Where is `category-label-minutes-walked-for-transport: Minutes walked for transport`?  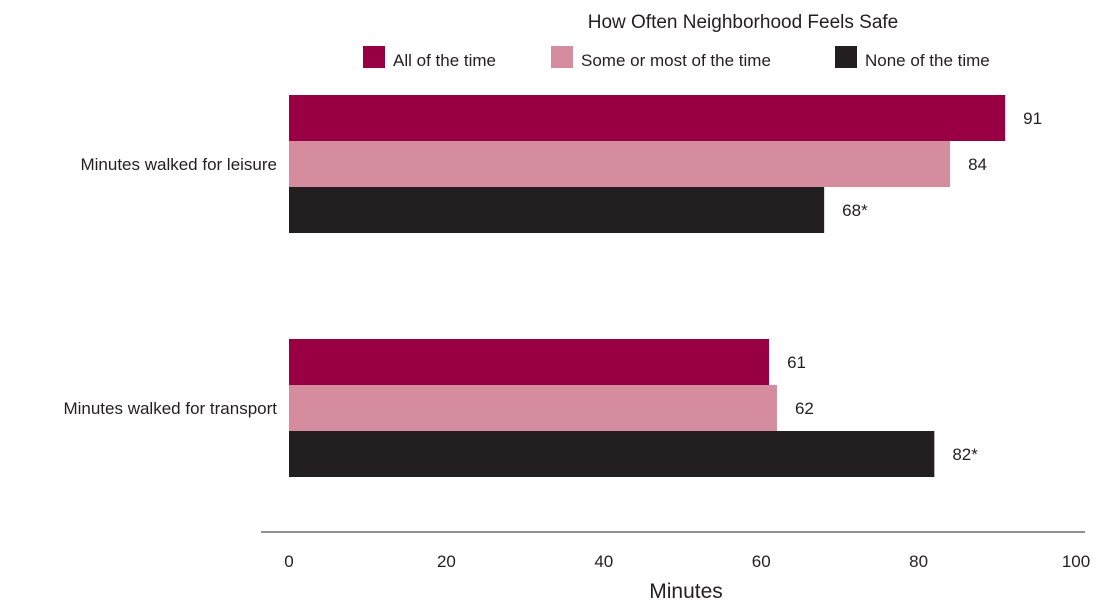
category-label-minutes-walked-for-transport: Minutes walked for transport is located at coordinates (170, 408).